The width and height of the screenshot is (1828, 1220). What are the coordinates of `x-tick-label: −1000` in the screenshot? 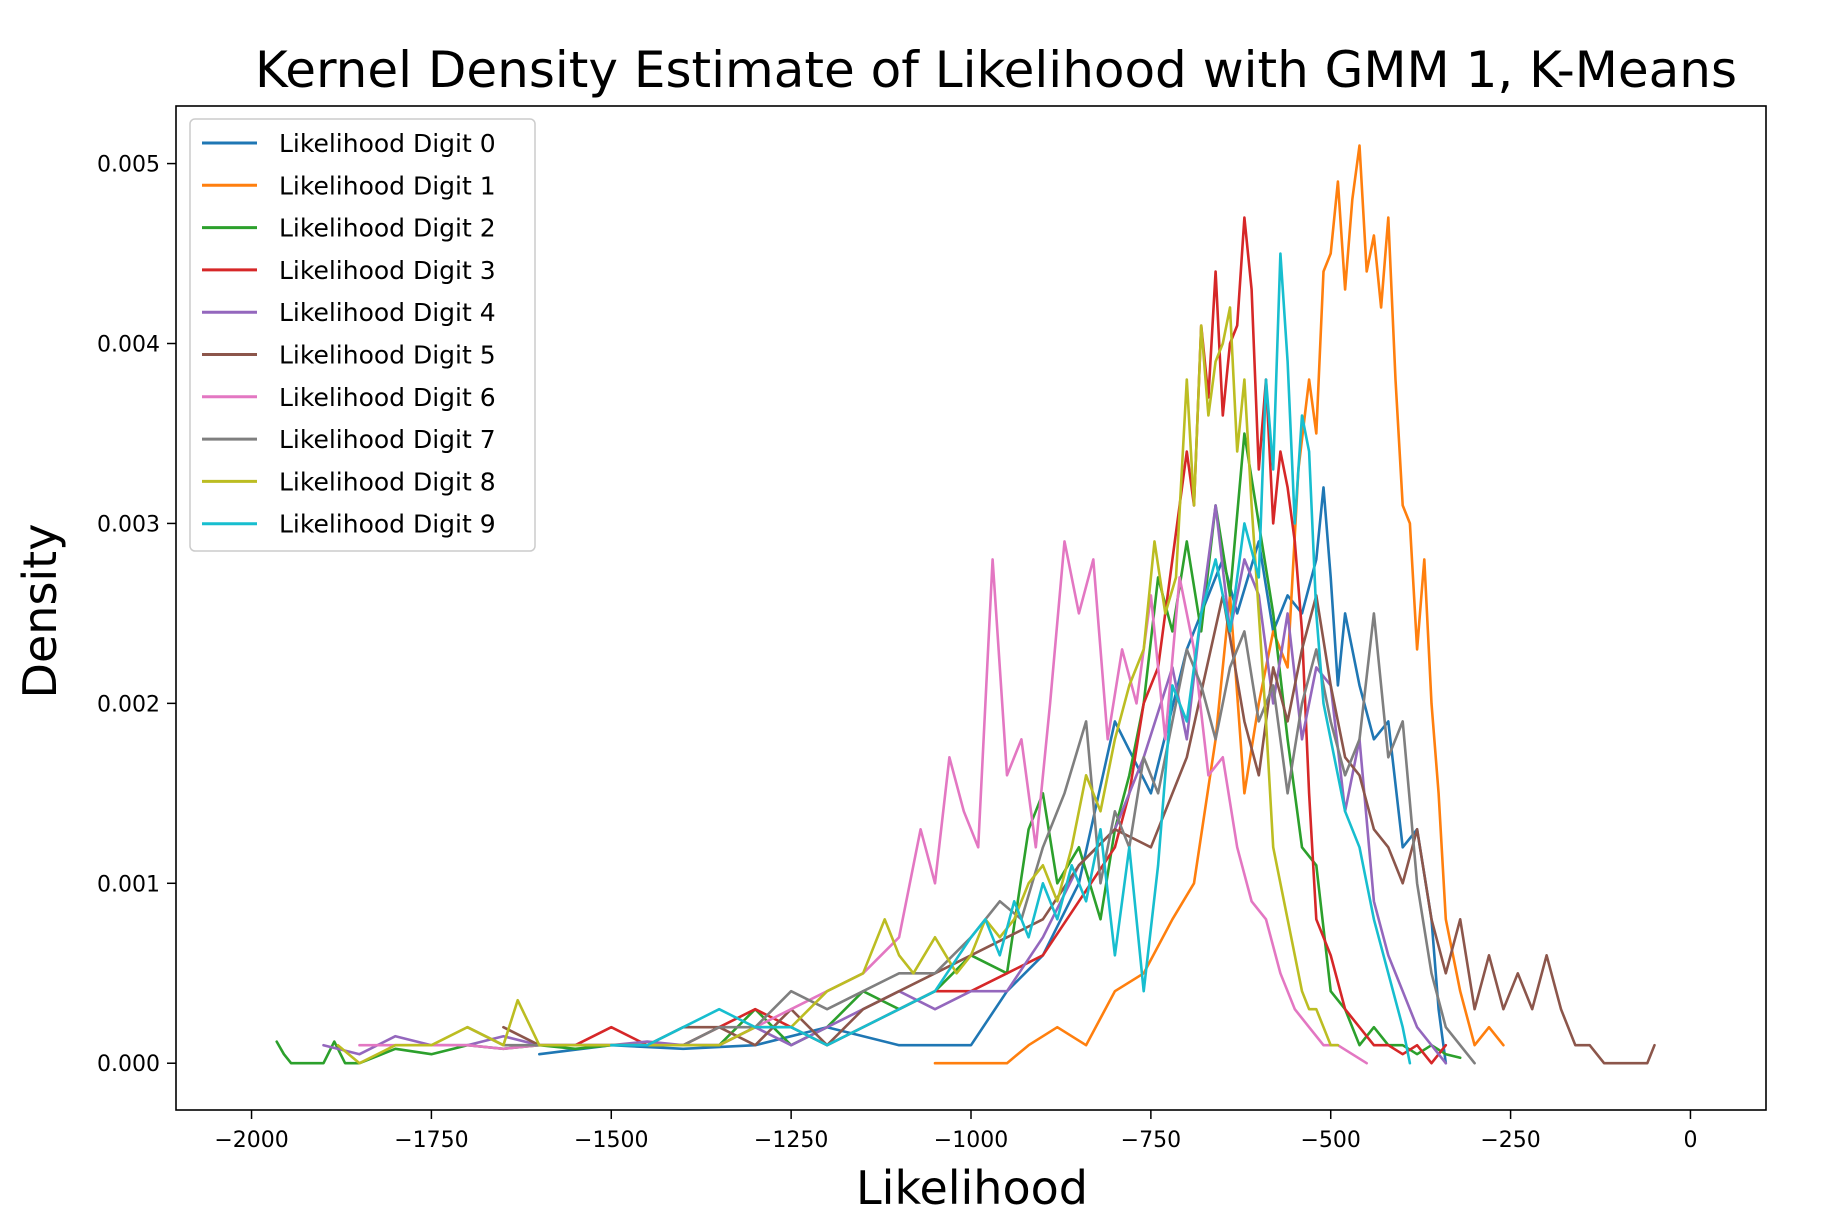 It's located at (971, 1140).